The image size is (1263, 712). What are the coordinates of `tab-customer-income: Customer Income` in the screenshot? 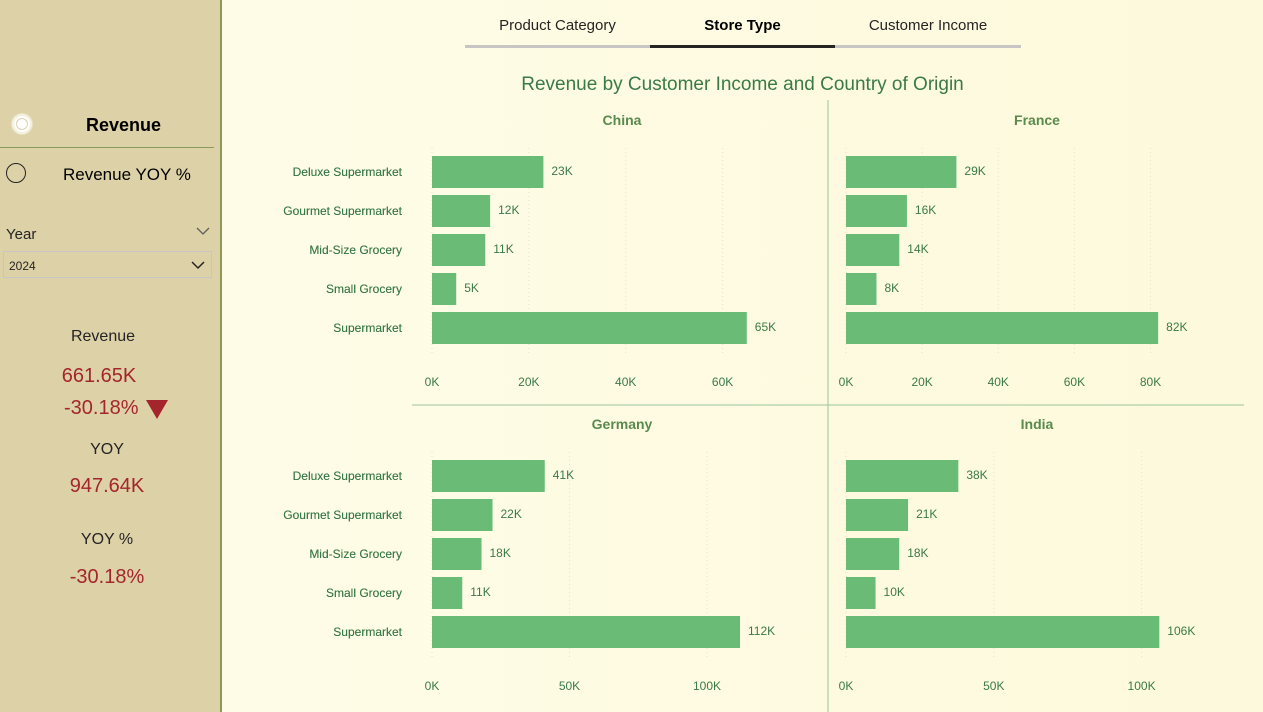 It's located at (928, 28).